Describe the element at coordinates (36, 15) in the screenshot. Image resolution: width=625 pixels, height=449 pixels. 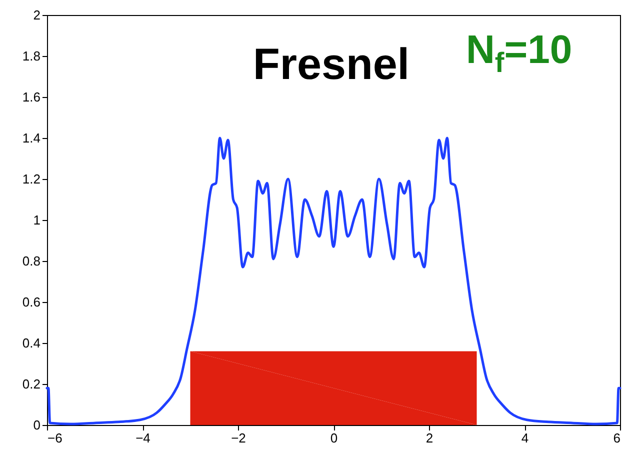
I see `y-tick-label: 2` at that location.